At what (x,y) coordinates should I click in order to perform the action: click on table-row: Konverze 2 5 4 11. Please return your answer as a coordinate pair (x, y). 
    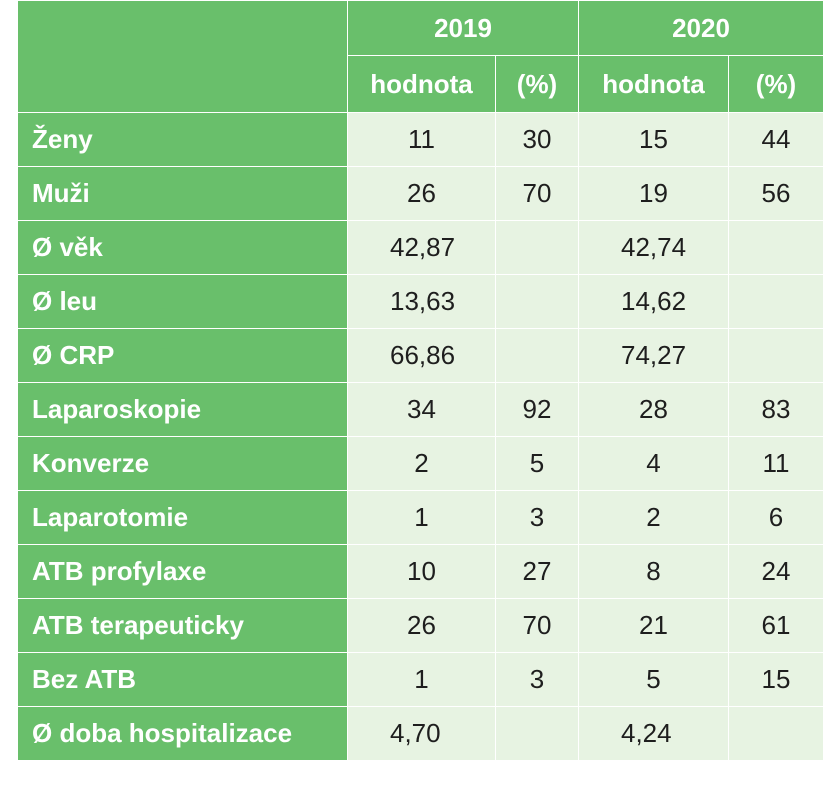
    Looking at the image, I should click on (420, 463).